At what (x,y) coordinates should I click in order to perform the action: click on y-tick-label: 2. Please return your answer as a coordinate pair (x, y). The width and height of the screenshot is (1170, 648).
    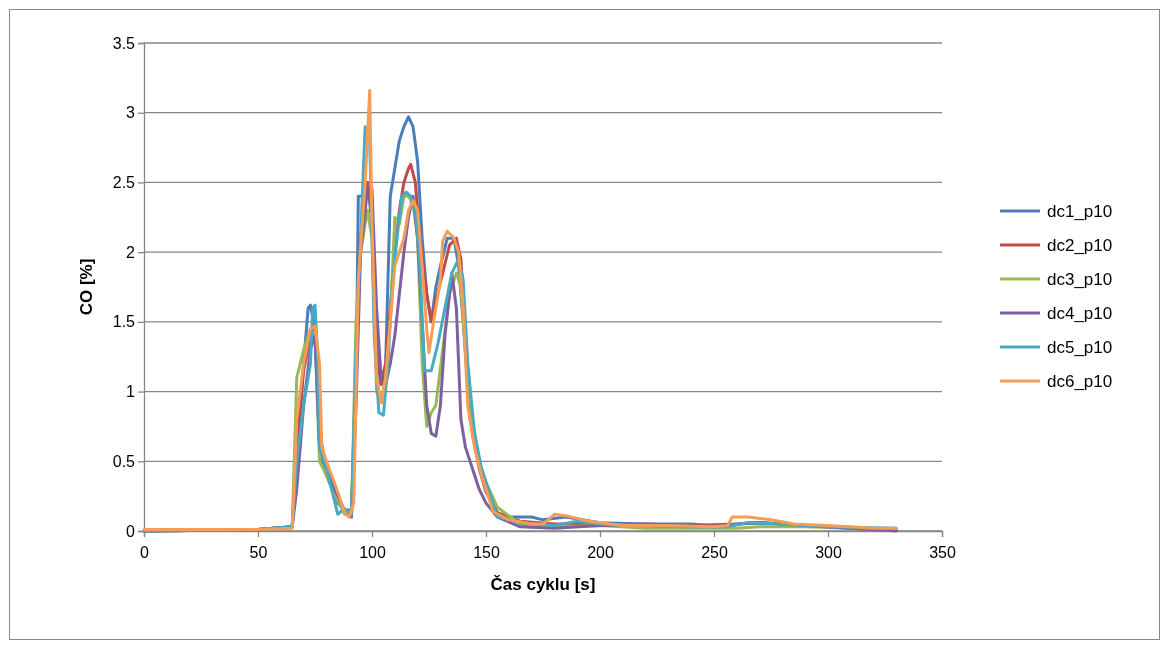
    Looking at the image, I should click on (131, 252).